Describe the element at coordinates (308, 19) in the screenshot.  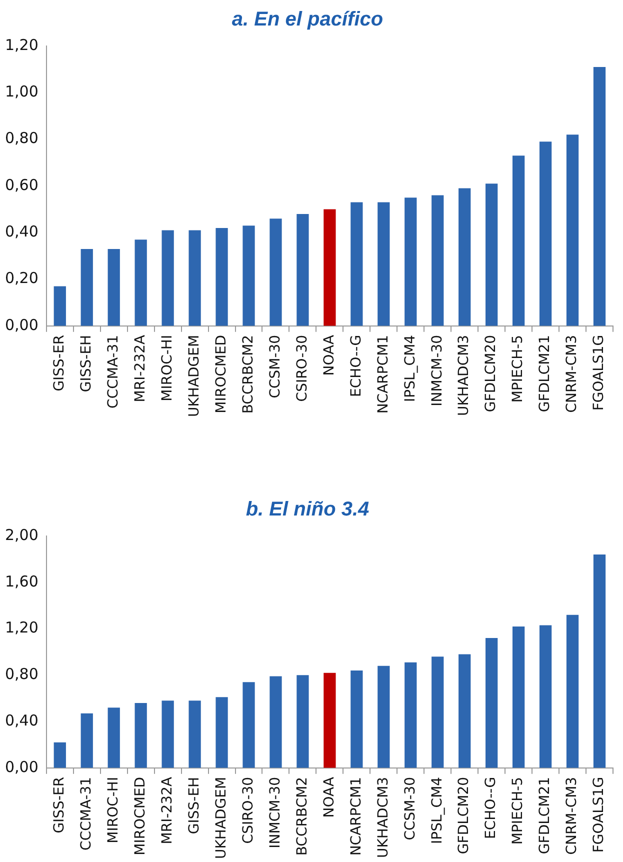
I see `chart-title: a. En el pacífico` at that location.